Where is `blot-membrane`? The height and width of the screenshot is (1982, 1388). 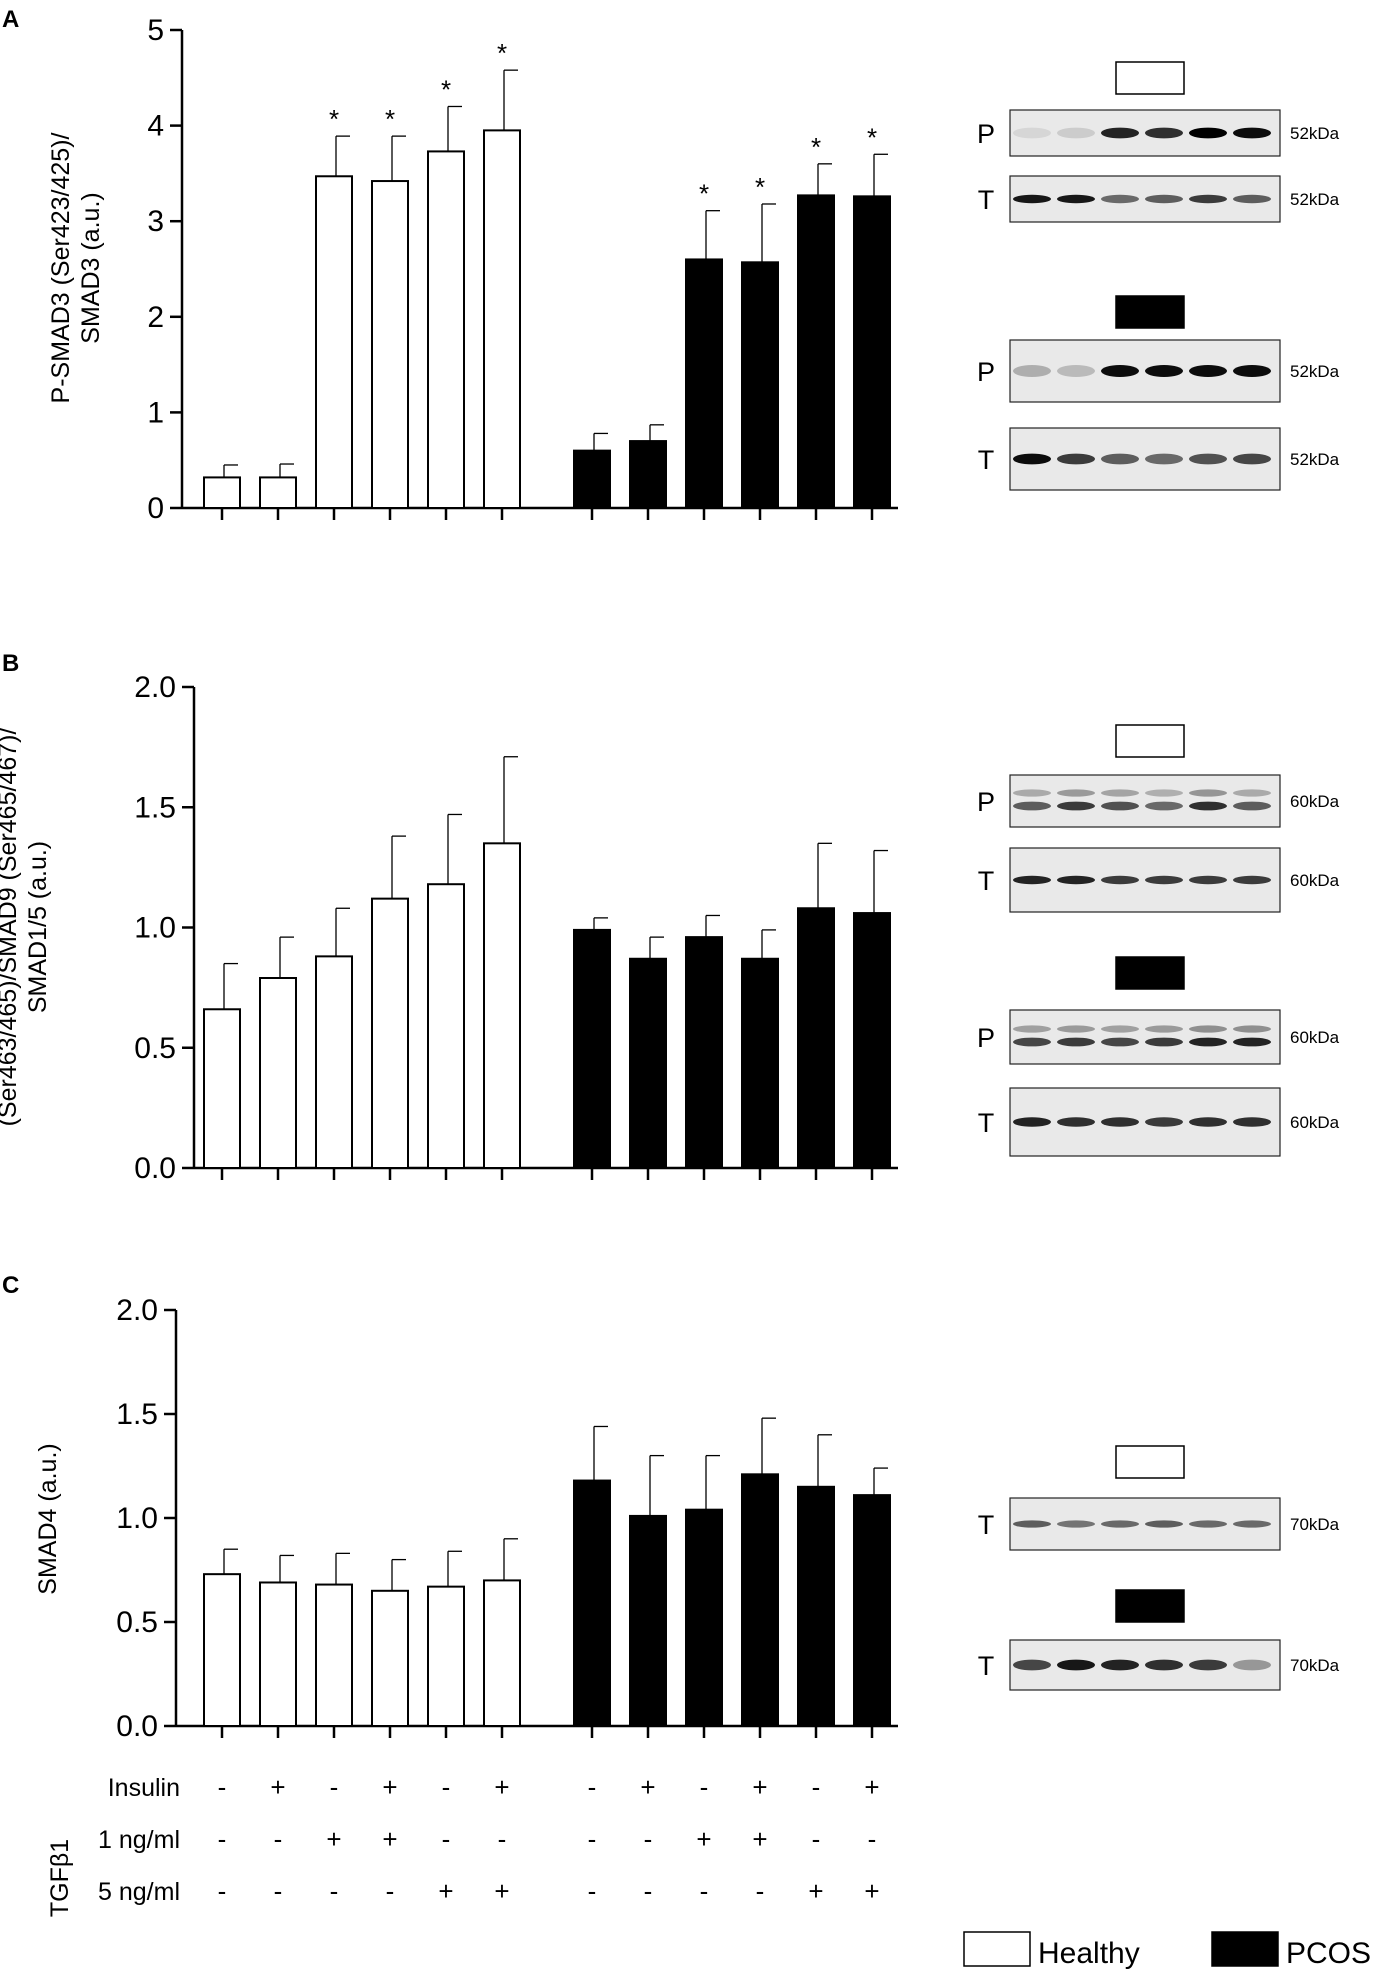 blot-membrane is located at coordinates (1145, 801).